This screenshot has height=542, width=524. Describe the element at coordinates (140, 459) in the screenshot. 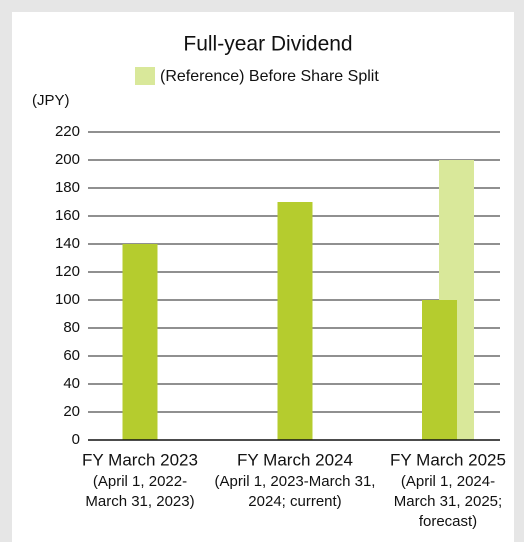

I see `x-tick-label: FY March 2023` at that location.